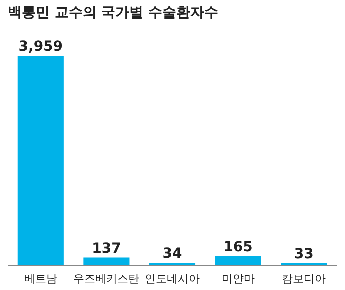 The width and height of the screenshot is (345, 290). I want to click on data-label: 3,959, so click(41, 47).